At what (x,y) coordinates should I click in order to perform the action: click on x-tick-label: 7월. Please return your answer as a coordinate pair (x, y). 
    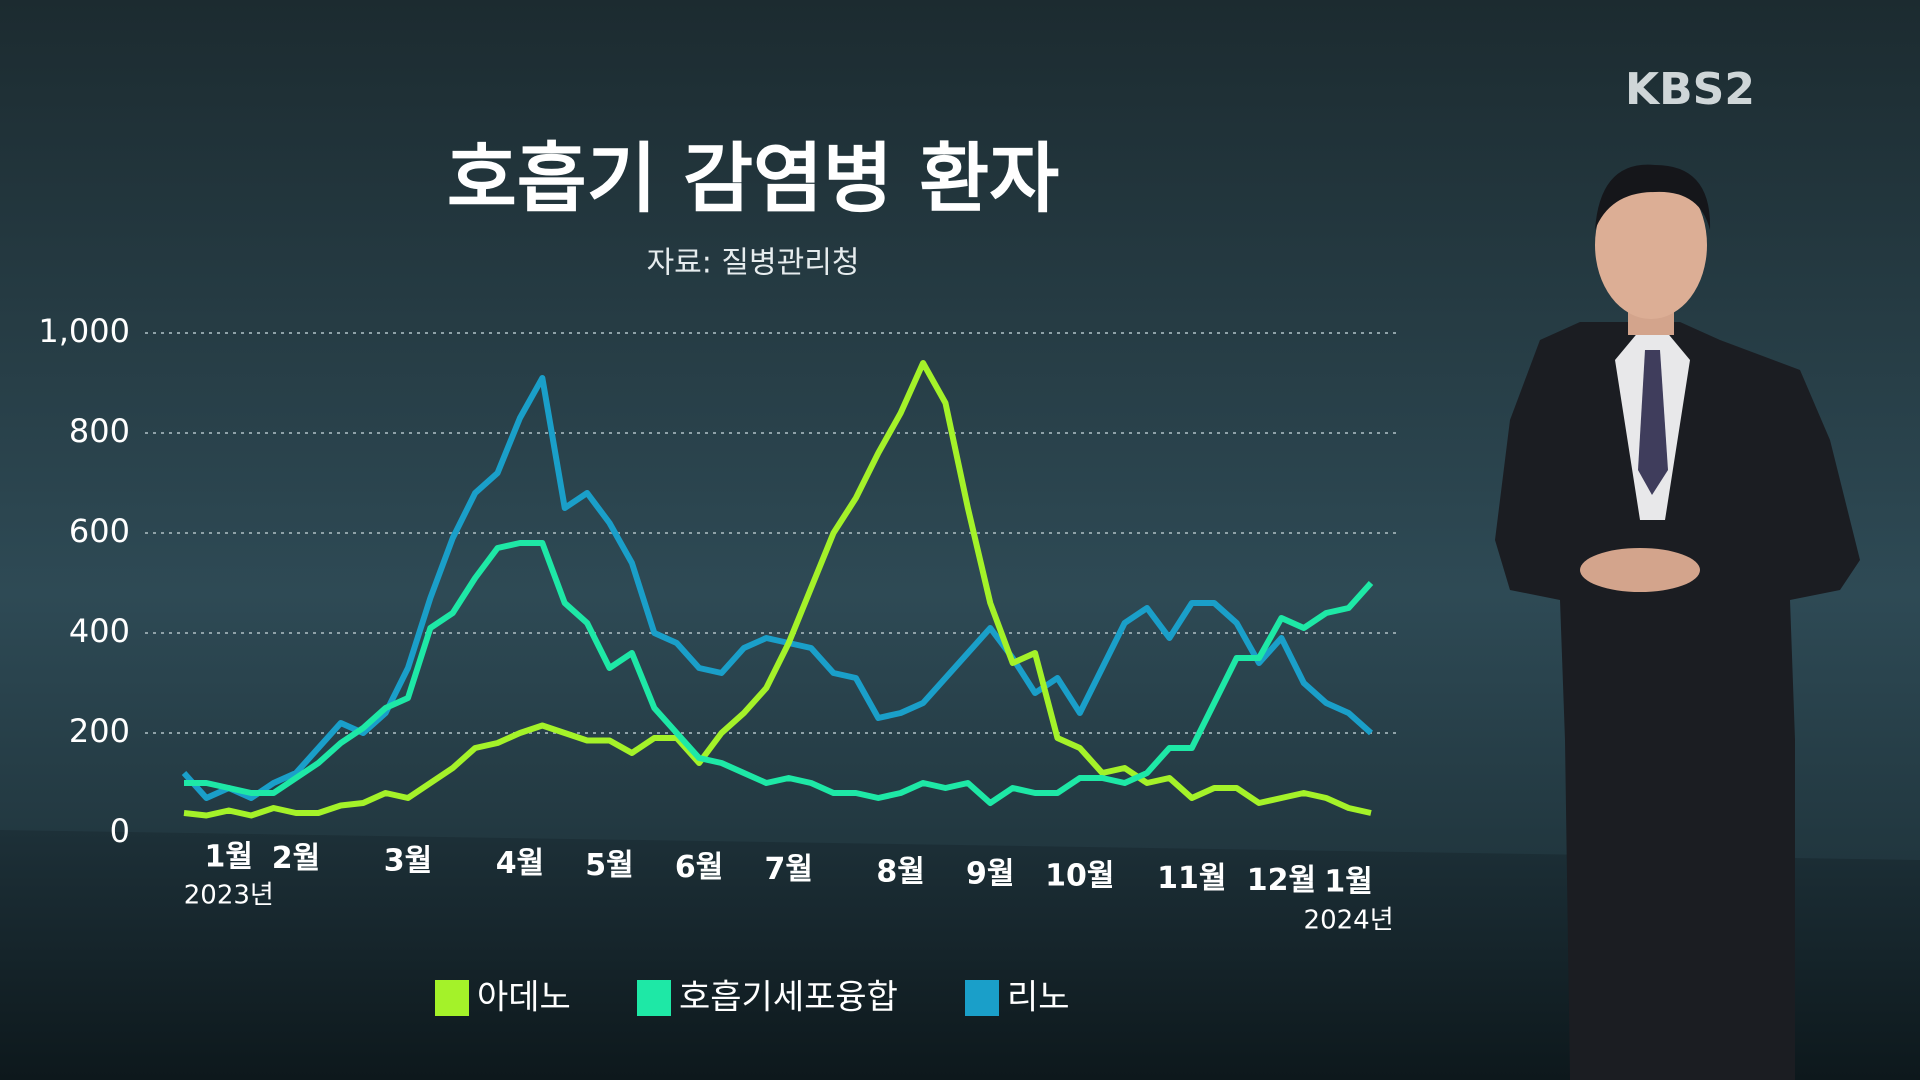
    Looking at the image, I should click on (788, 869).